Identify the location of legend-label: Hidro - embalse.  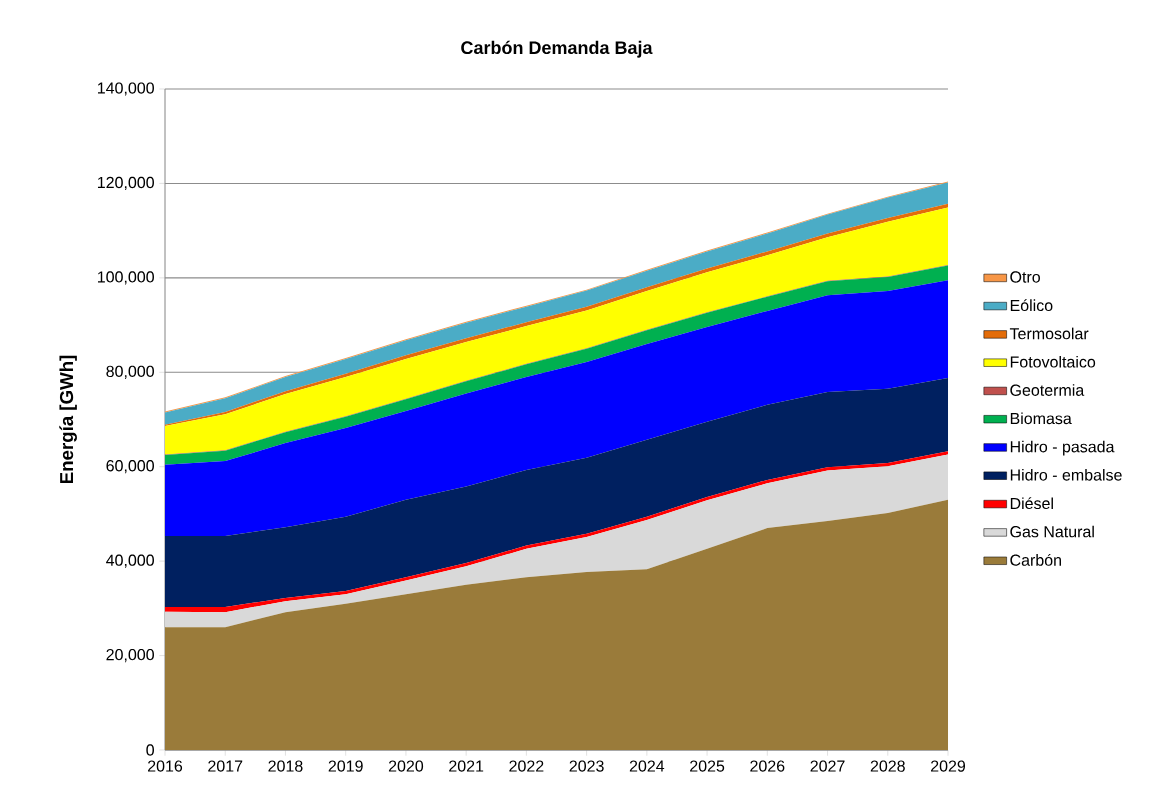
(1066, 474).